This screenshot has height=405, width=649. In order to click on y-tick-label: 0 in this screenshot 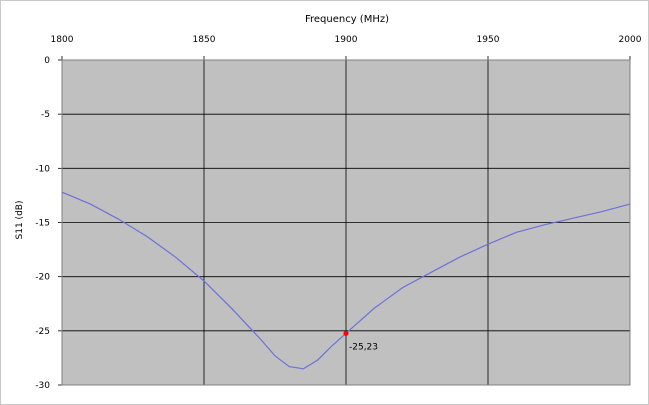, I will do `click(47, 61)`.